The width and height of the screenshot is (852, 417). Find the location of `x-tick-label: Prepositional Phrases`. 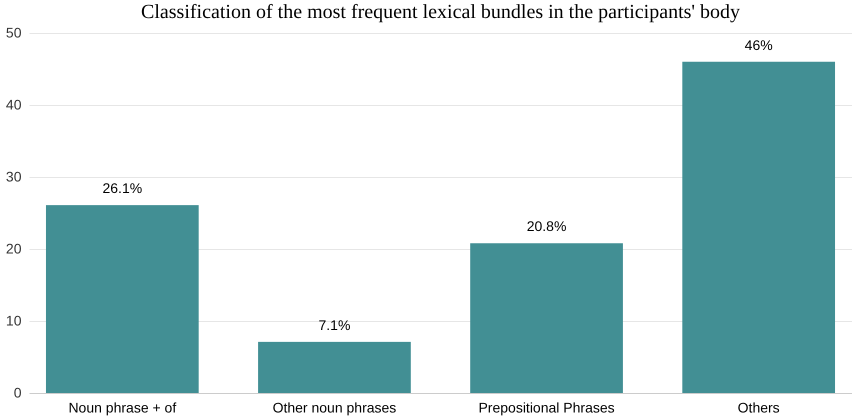

x-tick-label: Prepositional Phrases is located at coordinates (546, 408).